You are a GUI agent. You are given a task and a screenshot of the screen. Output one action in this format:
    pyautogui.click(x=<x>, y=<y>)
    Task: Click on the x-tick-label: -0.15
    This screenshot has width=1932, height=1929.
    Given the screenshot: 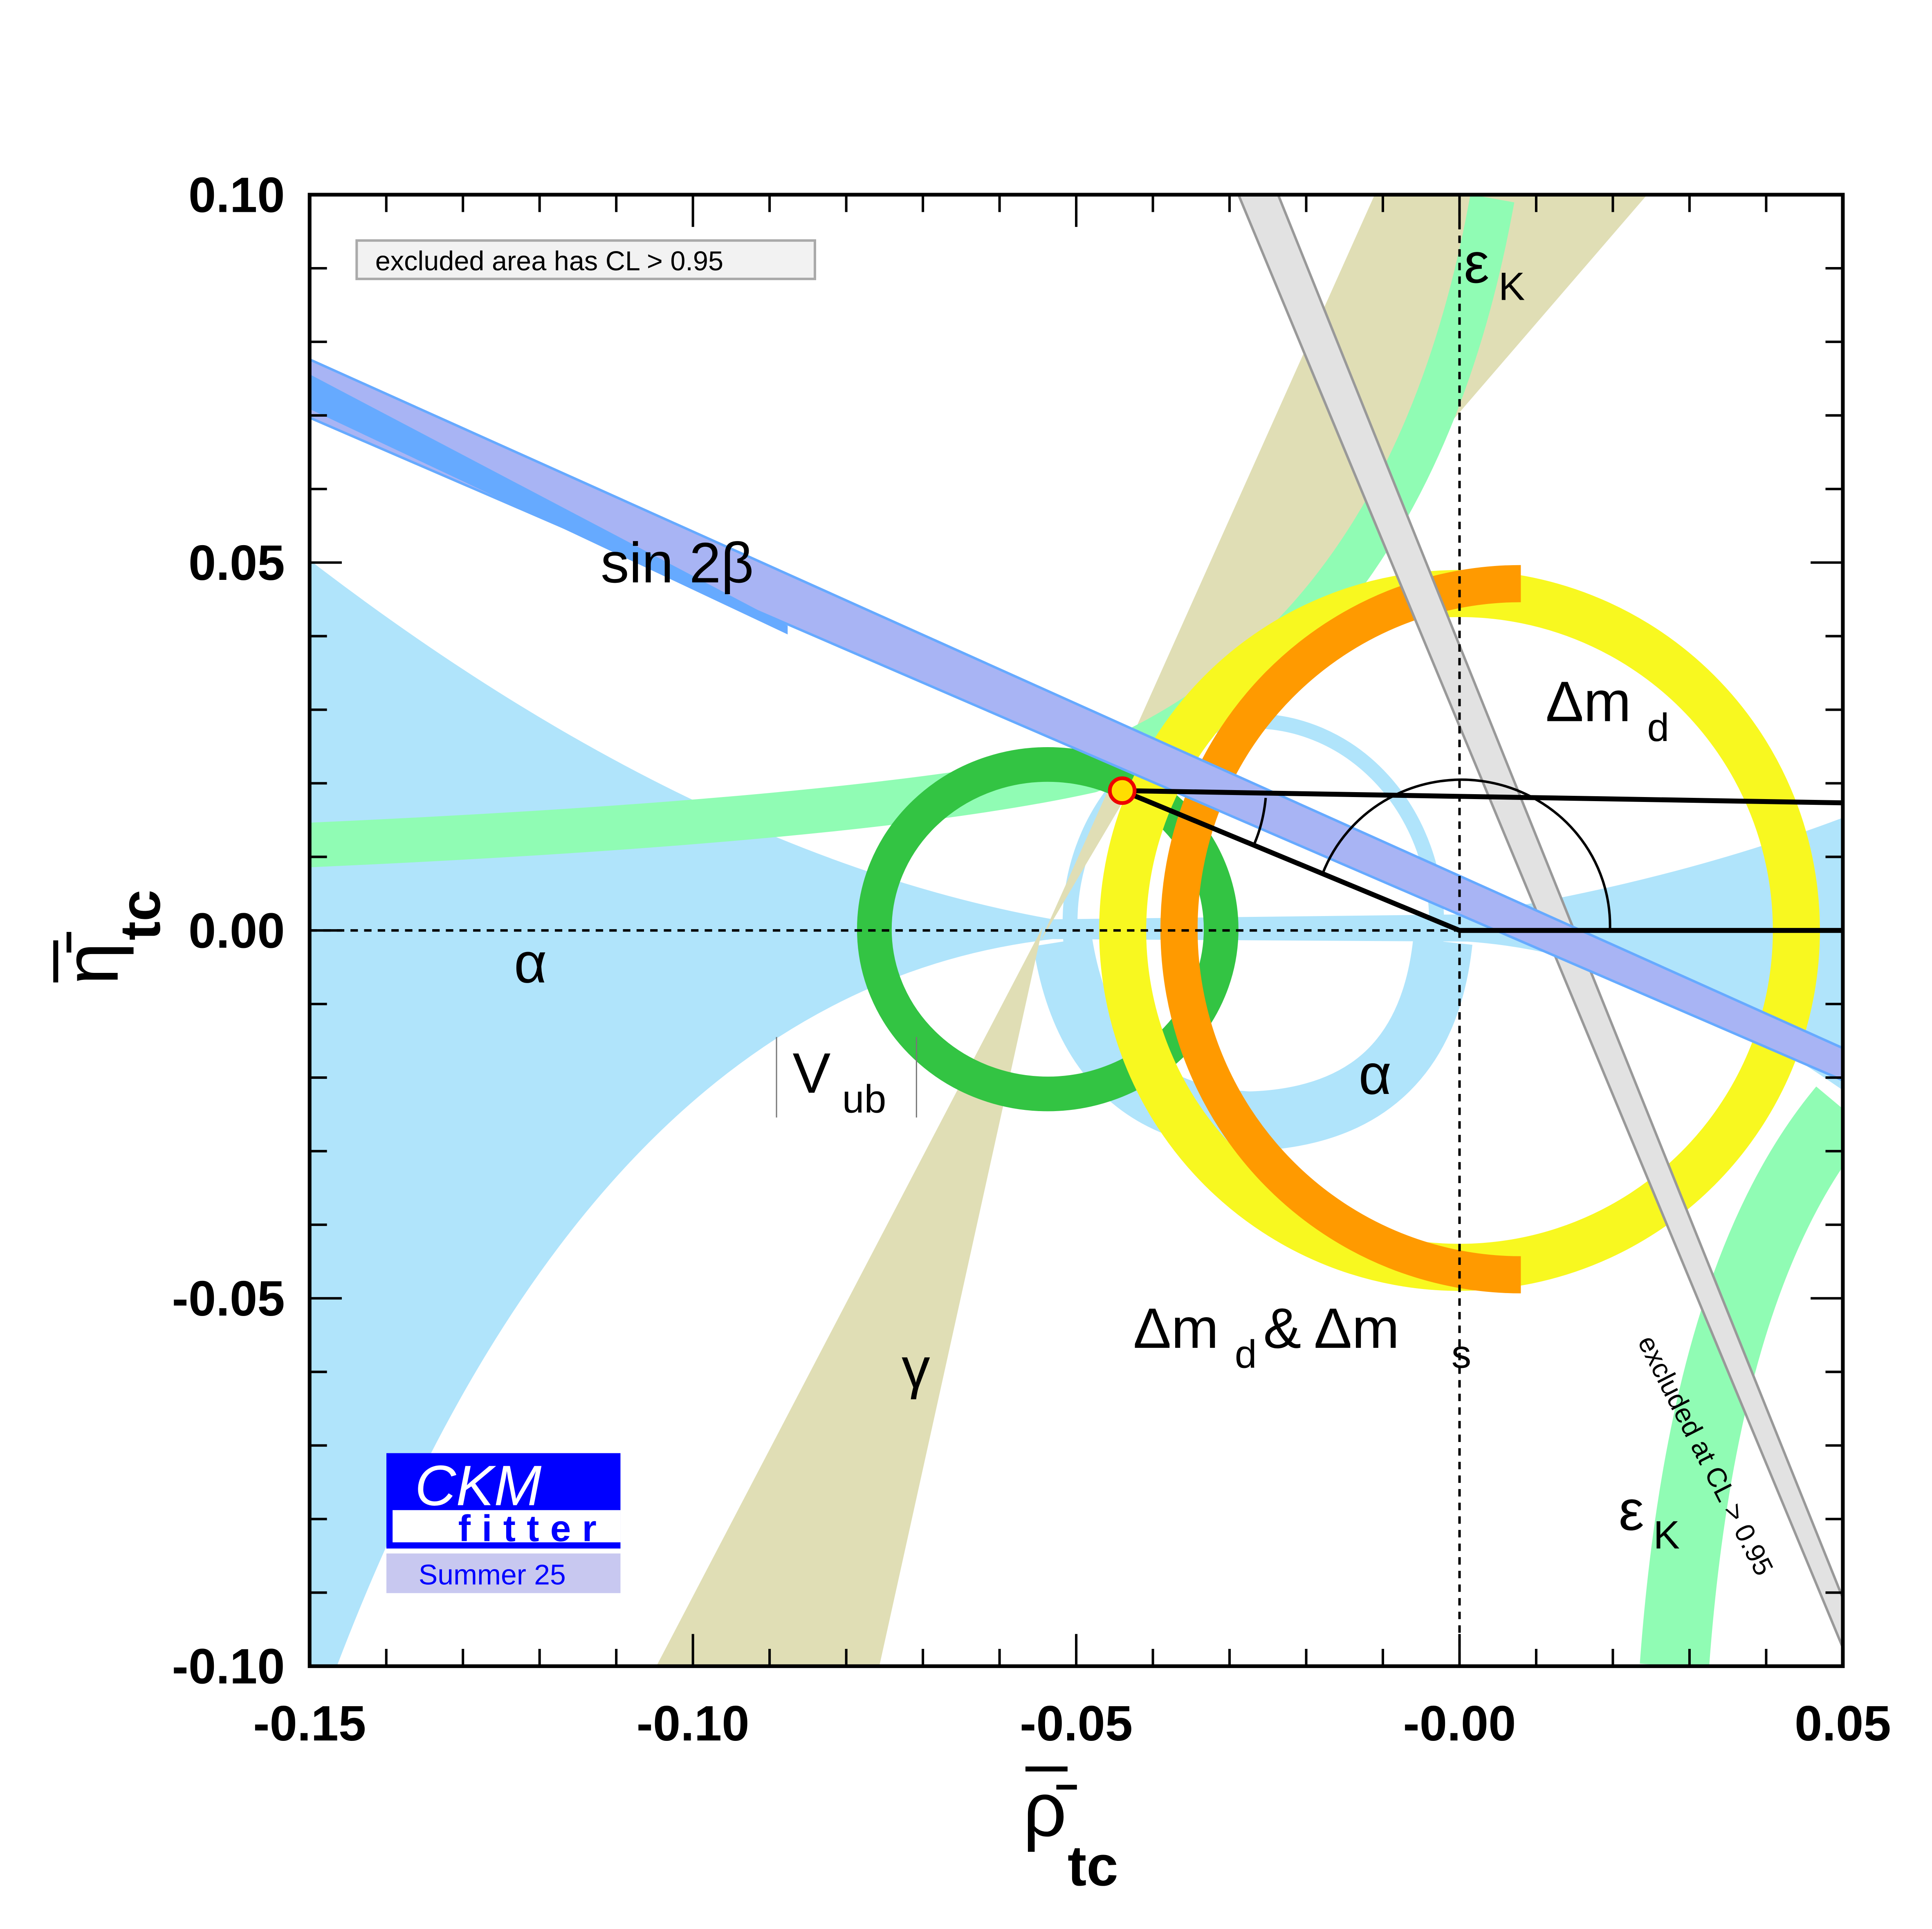 What is the action you would take?
    pyautogui.click(x=310, y=1723)
    